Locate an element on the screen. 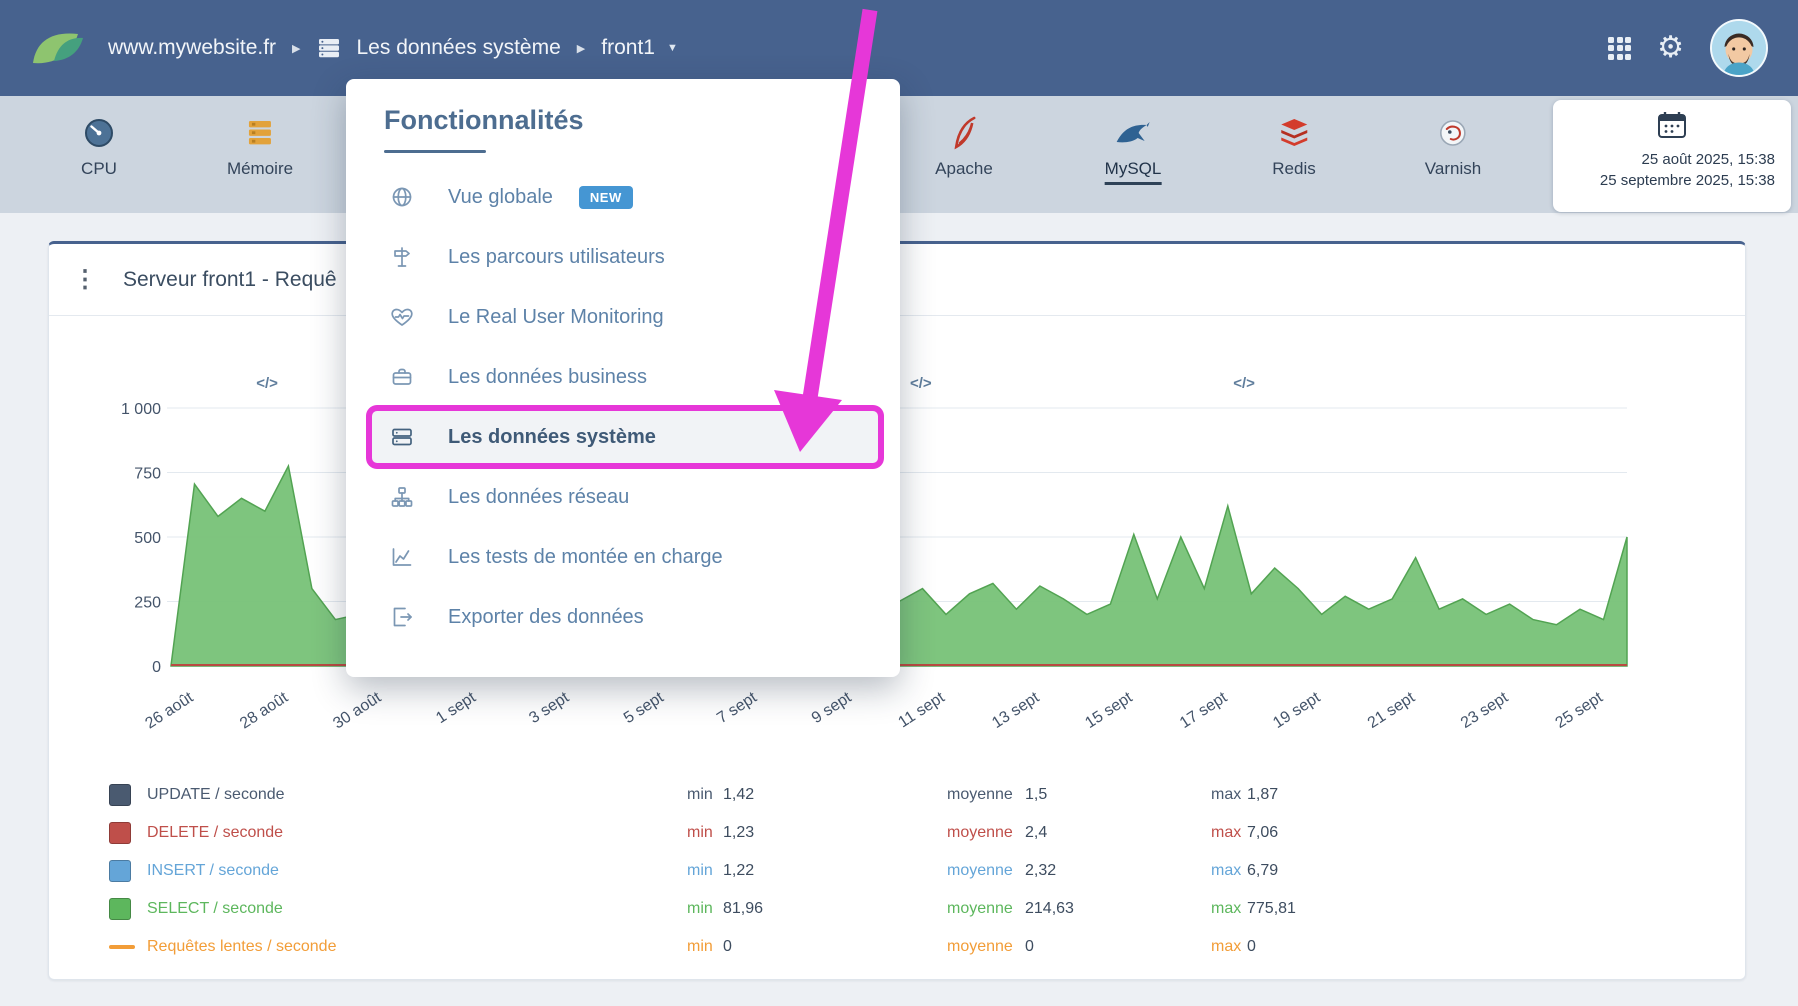  menu-item-vue-globale: Vue globale NEW is located at coordinates (625, 197).